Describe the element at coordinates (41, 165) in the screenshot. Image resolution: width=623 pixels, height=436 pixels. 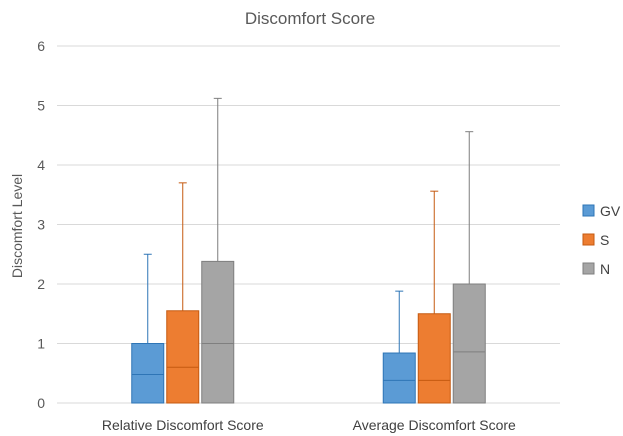
I see `y-tick-label: 4` at that location.